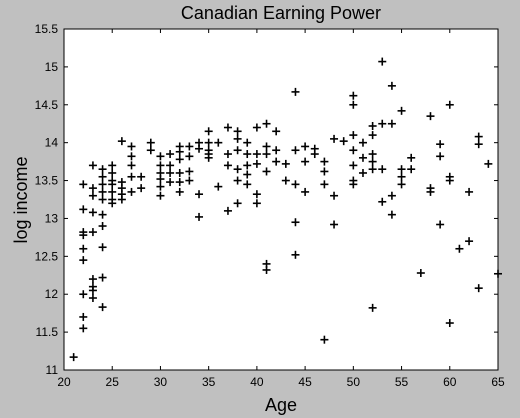 This screenshot has height=418, width=520. I want to click on y-tick-label-1: 11.5, so click(47, 332).